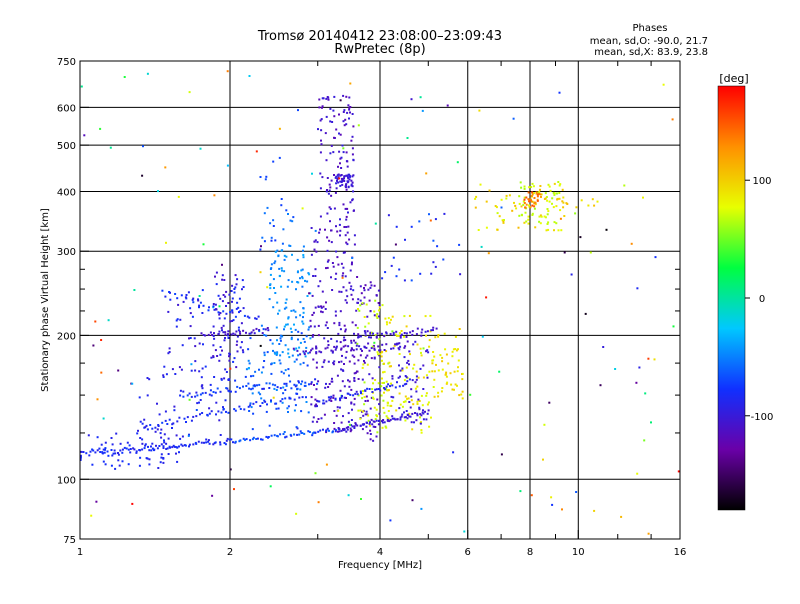 Image resolution: width=800 pixels, height=604 pixels. What do you see at coordinates (45, 300) in the screenshot?
I see `y-axis-label: Stationary phase Virtual Height [km]` at bounding box center [45, 300].